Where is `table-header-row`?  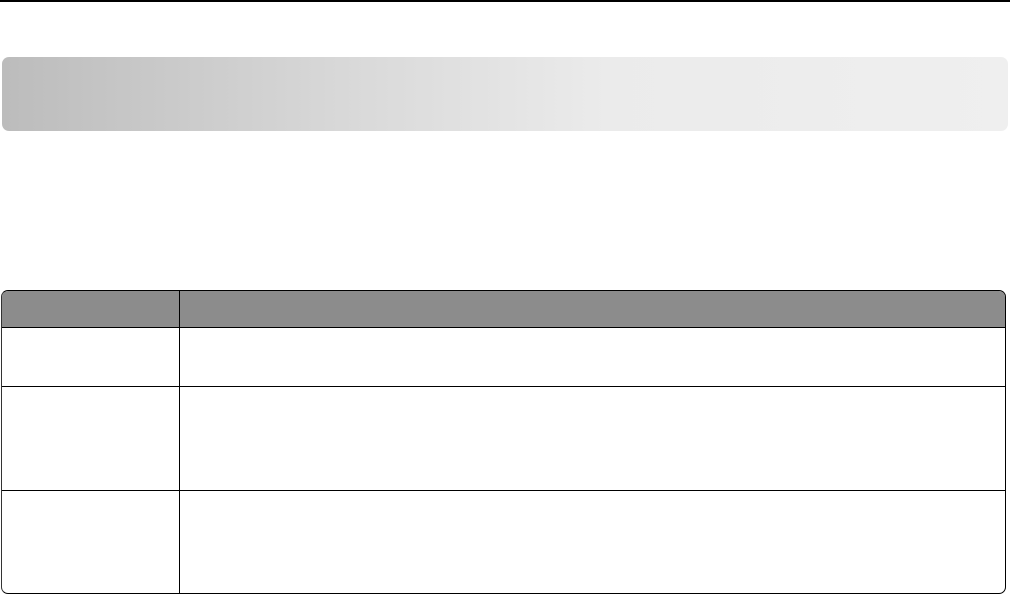 table-header-row is located at coordinates (503, 309).